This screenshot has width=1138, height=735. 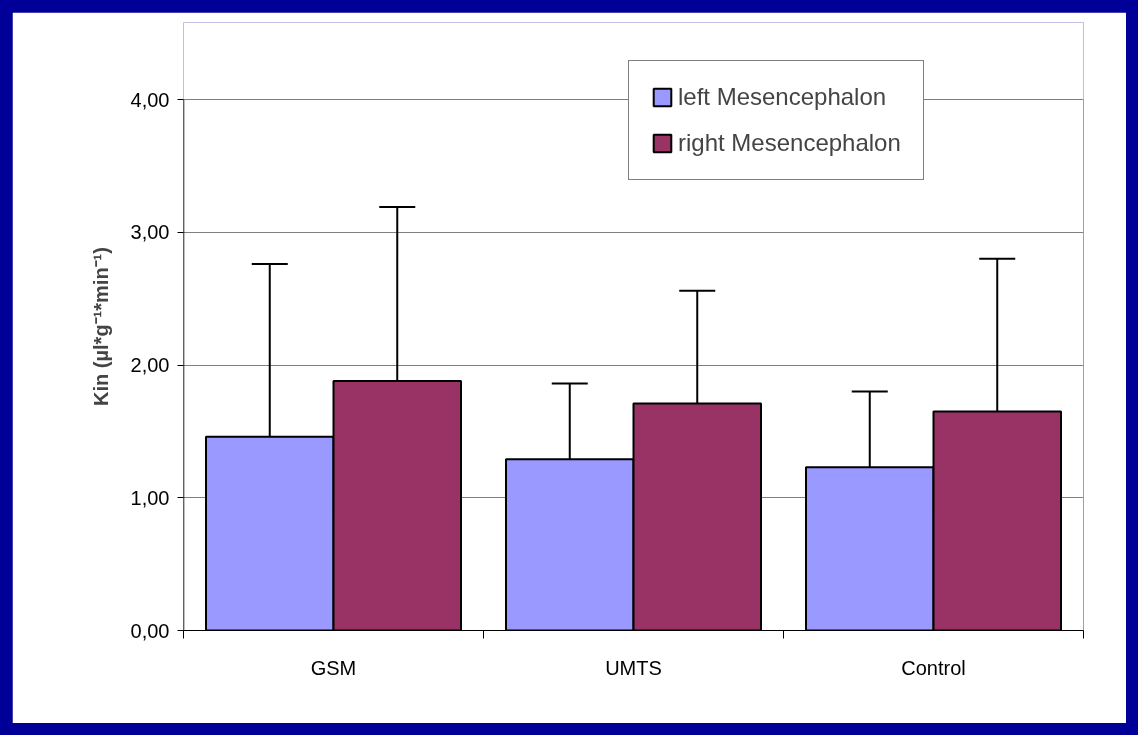 What do you see at coordinates (150, 630) in the screenshot?
I see `y-tick-label: 0,00` at bounding box center [150, 630].